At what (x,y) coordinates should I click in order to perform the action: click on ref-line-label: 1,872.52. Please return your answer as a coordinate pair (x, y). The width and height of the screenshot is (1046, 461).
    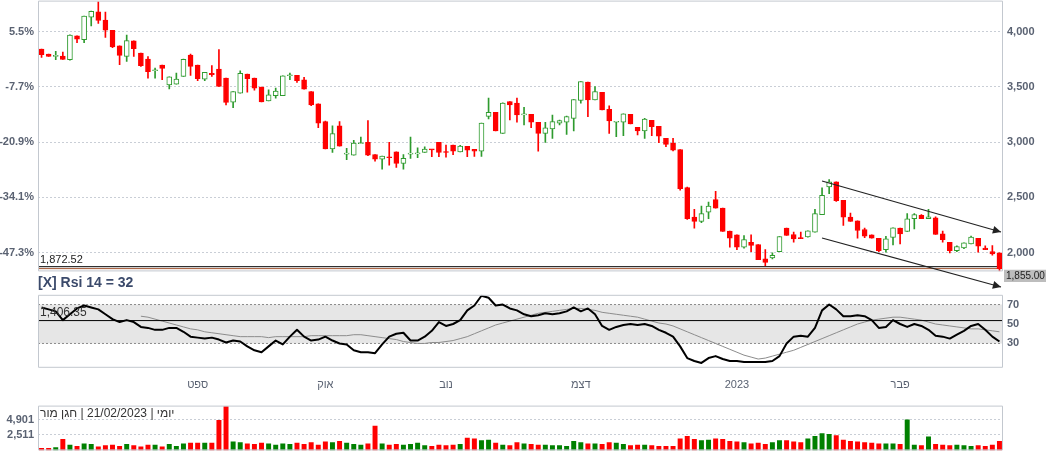
    Looking at the image, I should click on (61, 259).